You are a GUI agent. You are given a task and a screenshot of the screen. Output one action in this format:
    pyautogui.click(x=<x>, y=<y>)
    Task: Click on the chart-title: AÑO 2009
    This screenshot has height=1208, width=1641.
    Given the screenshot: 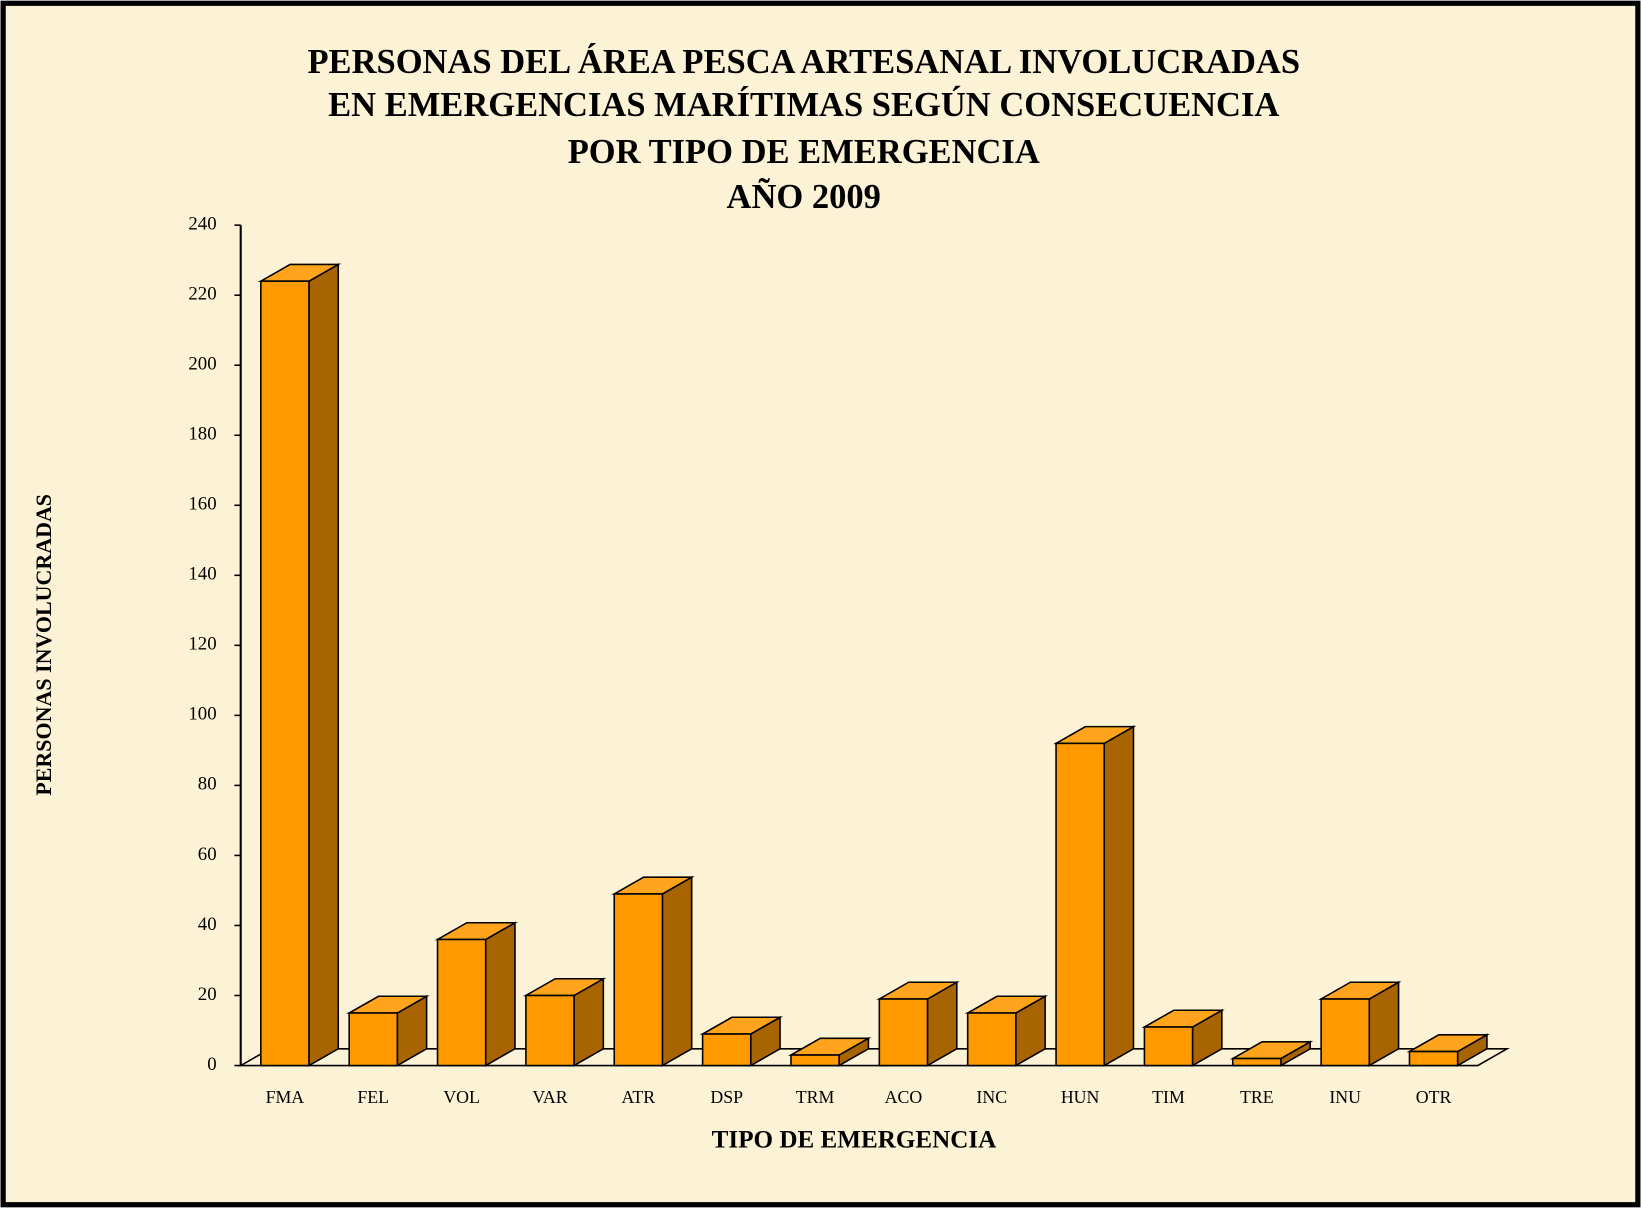 What is the action you would take?
    pyautogui.click(x=804, y=197)
    